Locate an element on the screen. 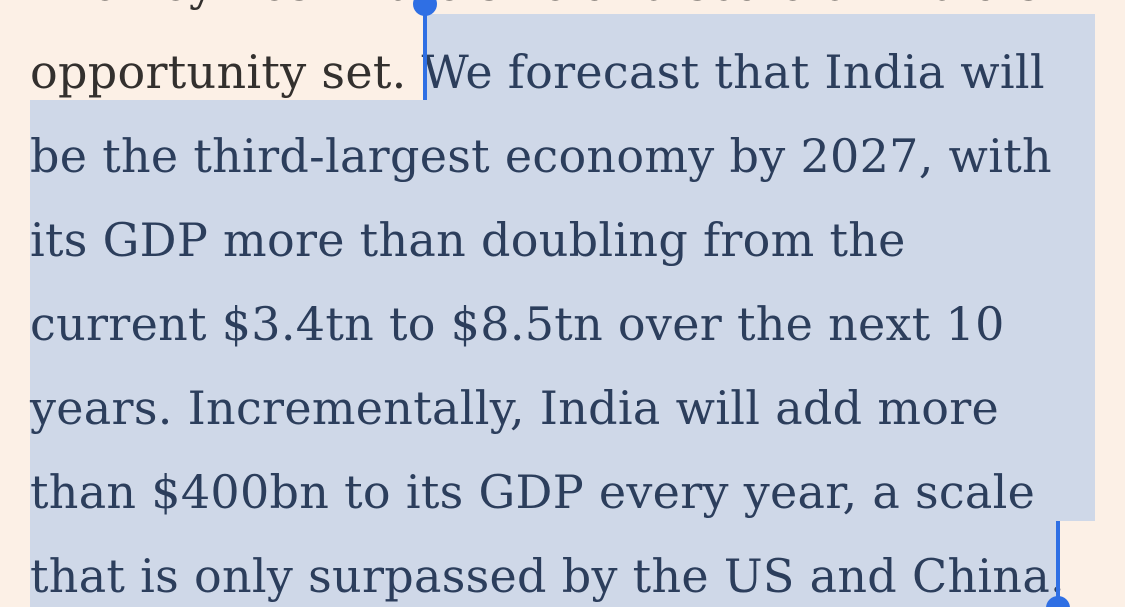  selection-start-knob-icon is located at coordinates (425, 8).